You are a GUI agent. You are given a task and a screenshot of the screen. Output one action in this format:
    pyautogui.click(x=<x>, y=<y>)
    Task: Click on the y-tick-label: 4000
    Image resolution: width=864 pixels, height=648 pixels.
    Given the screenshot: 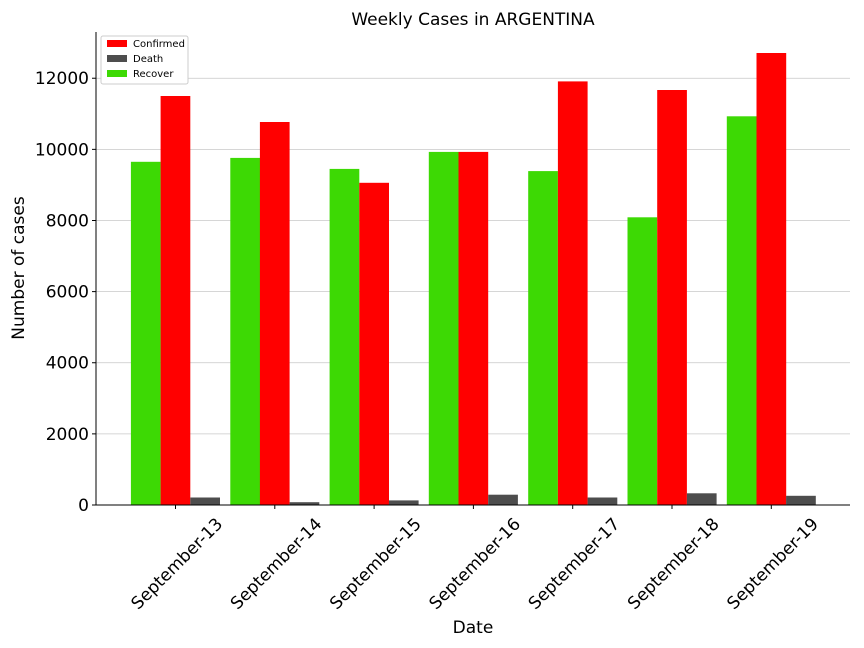 What is the action you would take?
    pyautogui.click(x=67, y=364)
    